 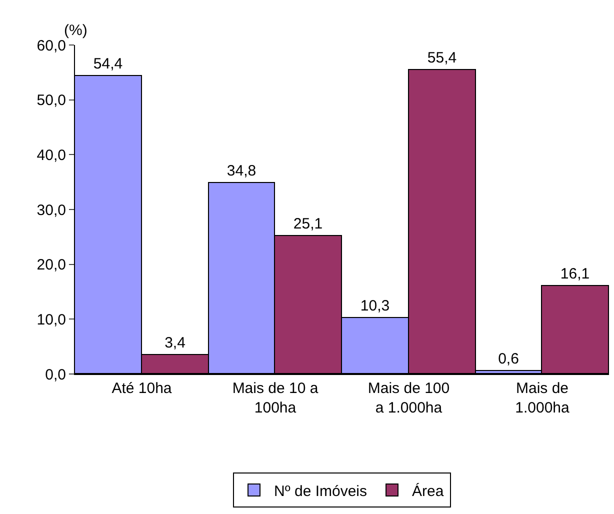 I want to click on data-label: 3,4, so click(x=175, y=343).